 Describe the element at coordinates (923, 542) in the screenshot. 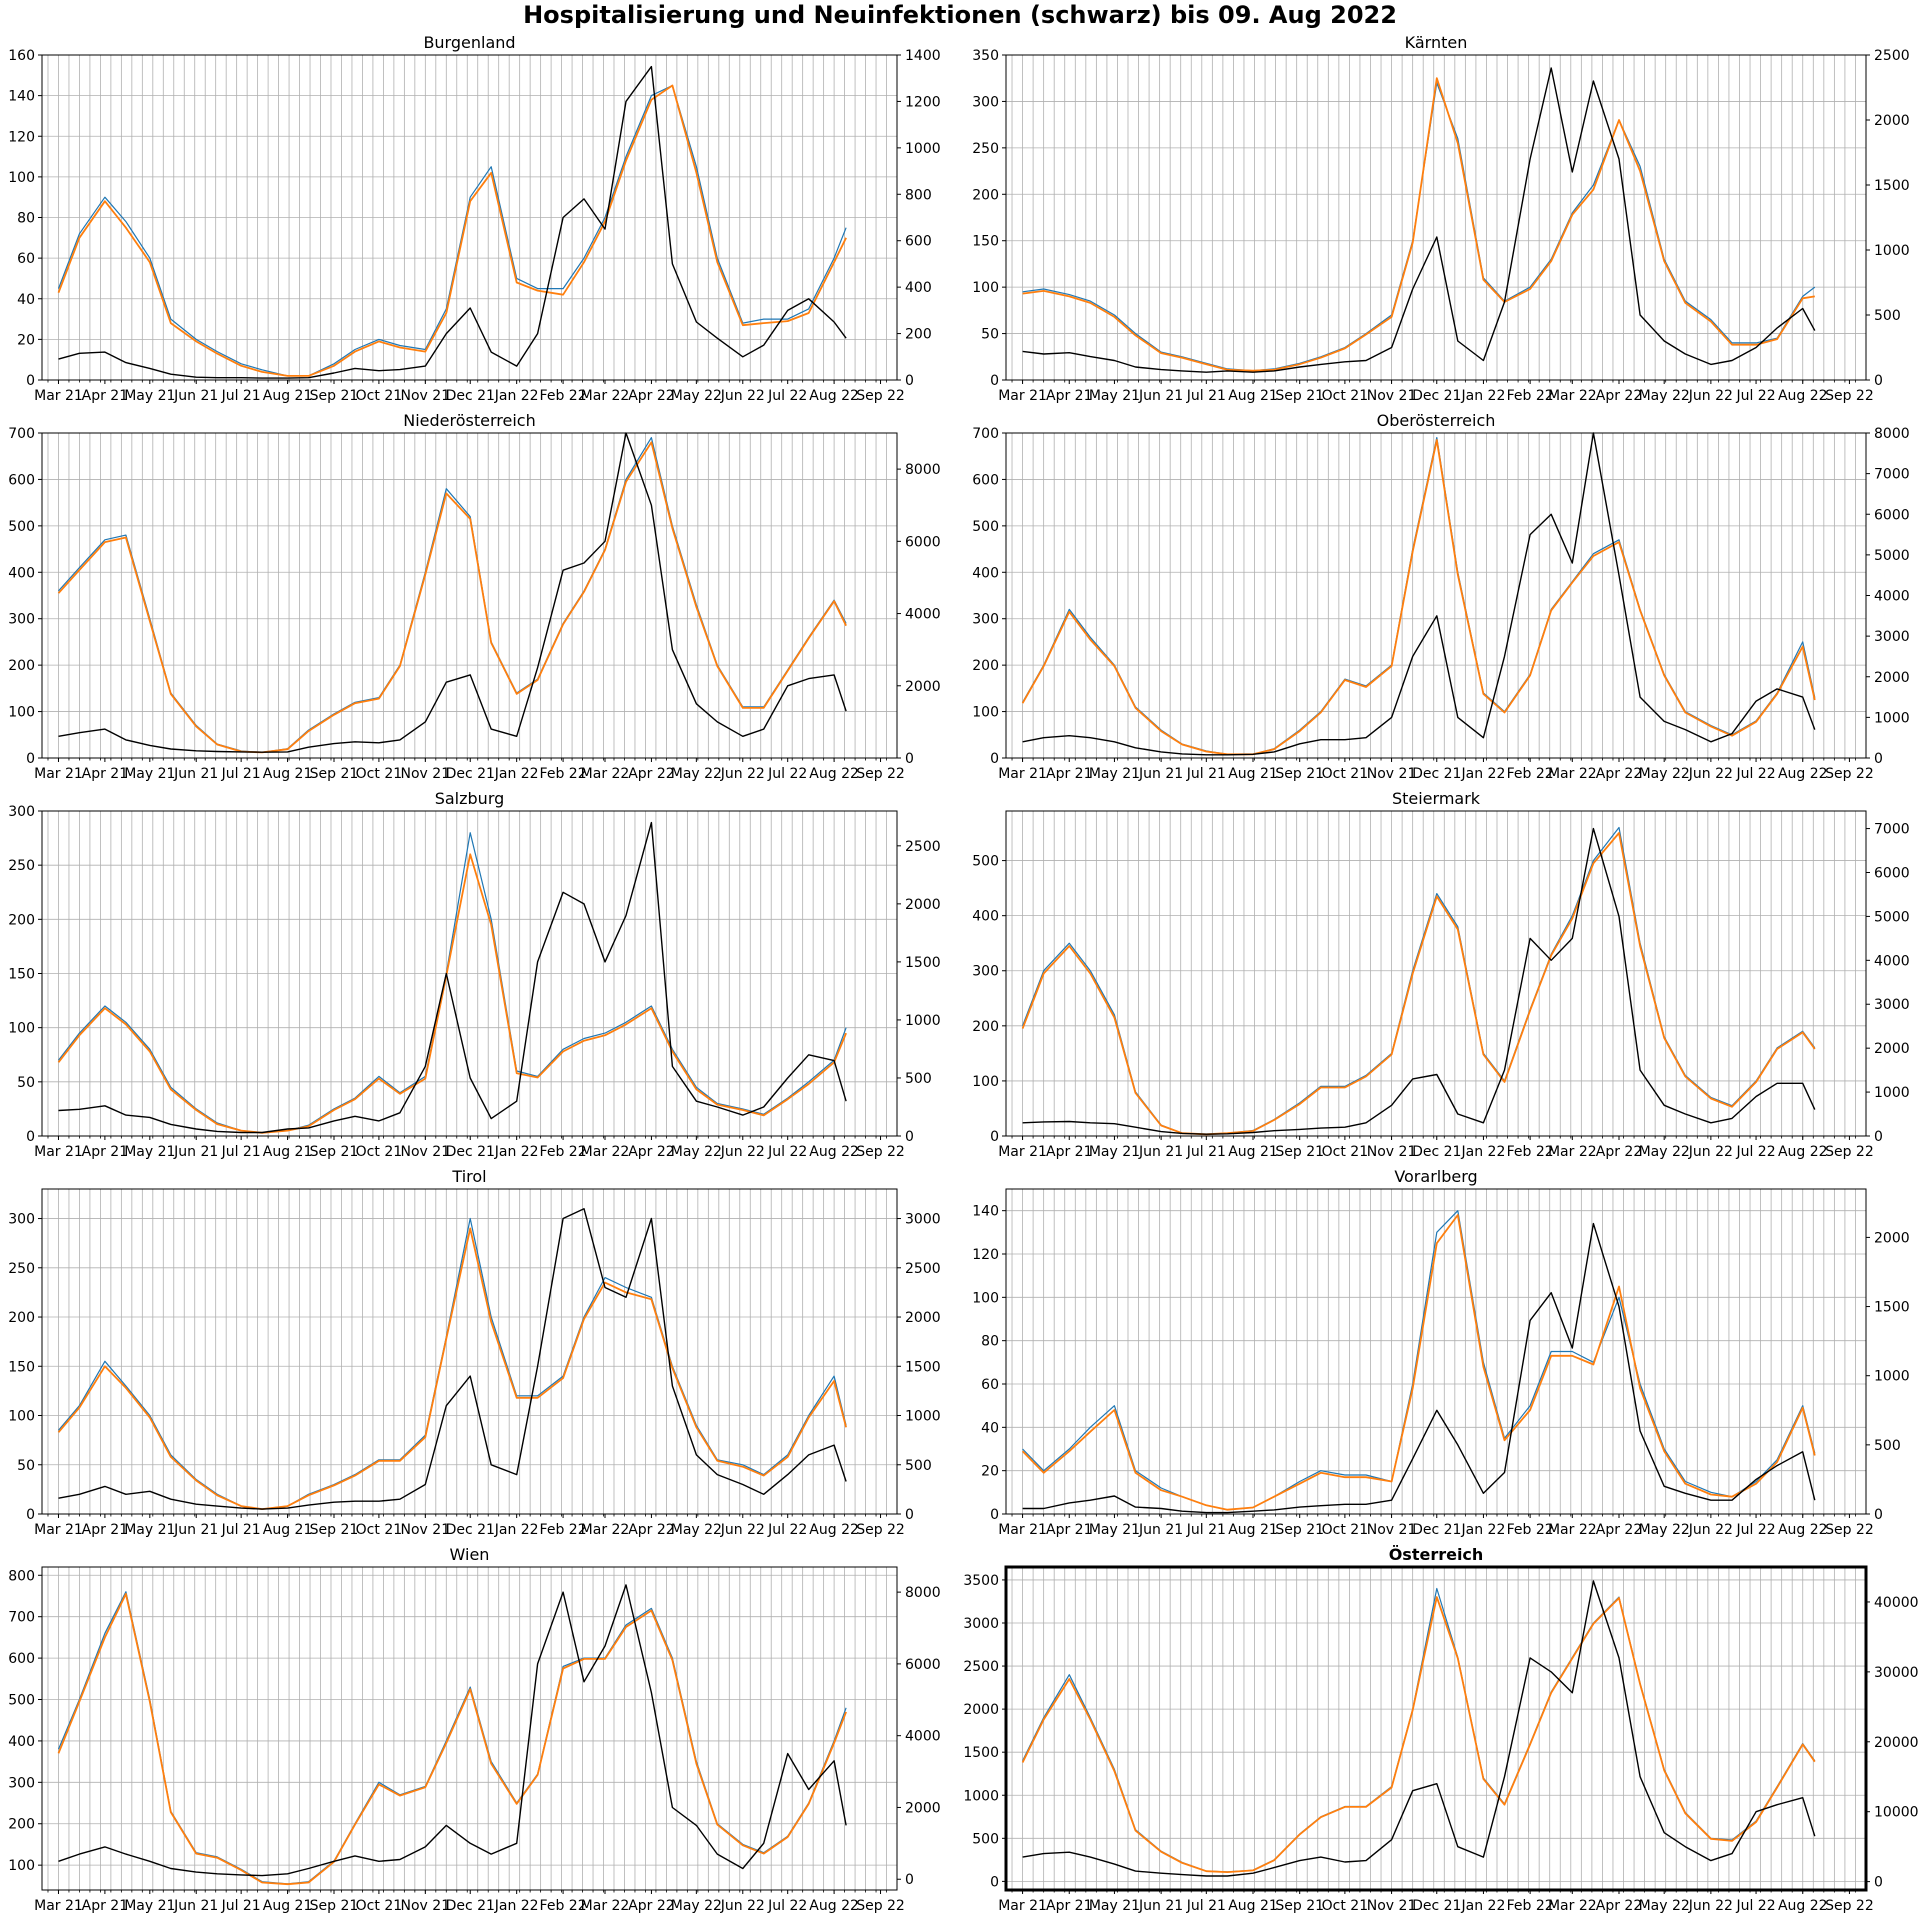

I see `y2-tick-label: 6000` at that location.